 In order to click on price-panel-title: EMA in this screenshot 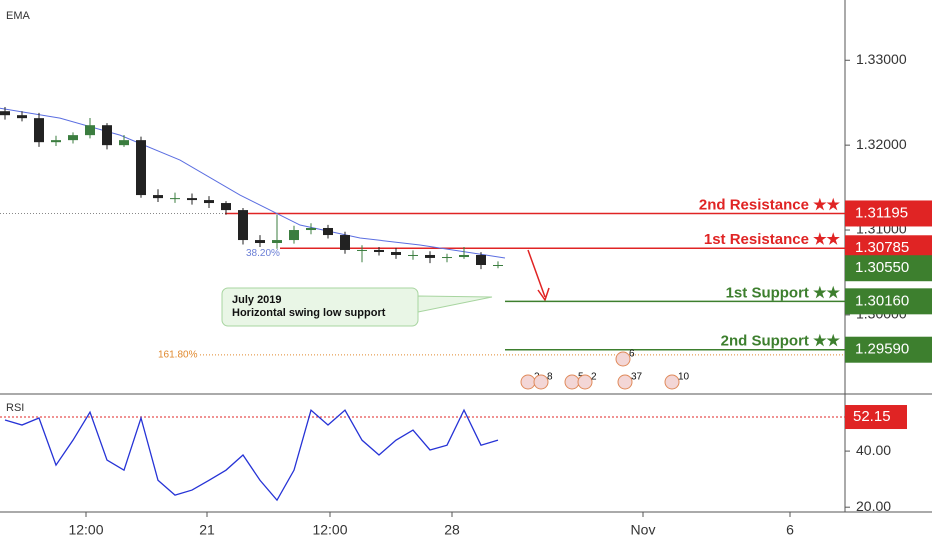, I will do `click(18, 16)`.